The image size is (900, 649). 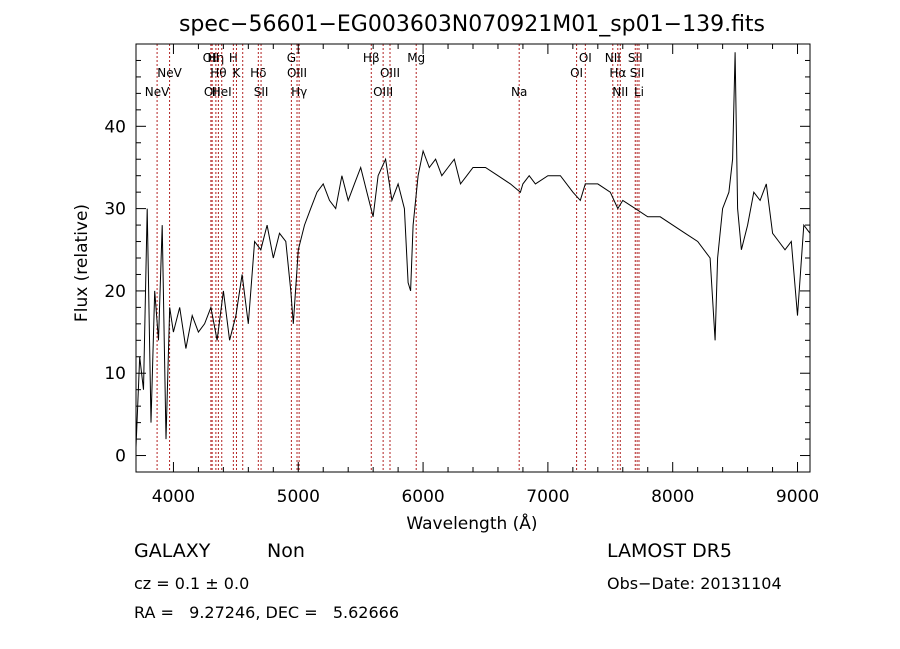 I want to click on x-tick-label: 7000, so click(x=547, y=497).